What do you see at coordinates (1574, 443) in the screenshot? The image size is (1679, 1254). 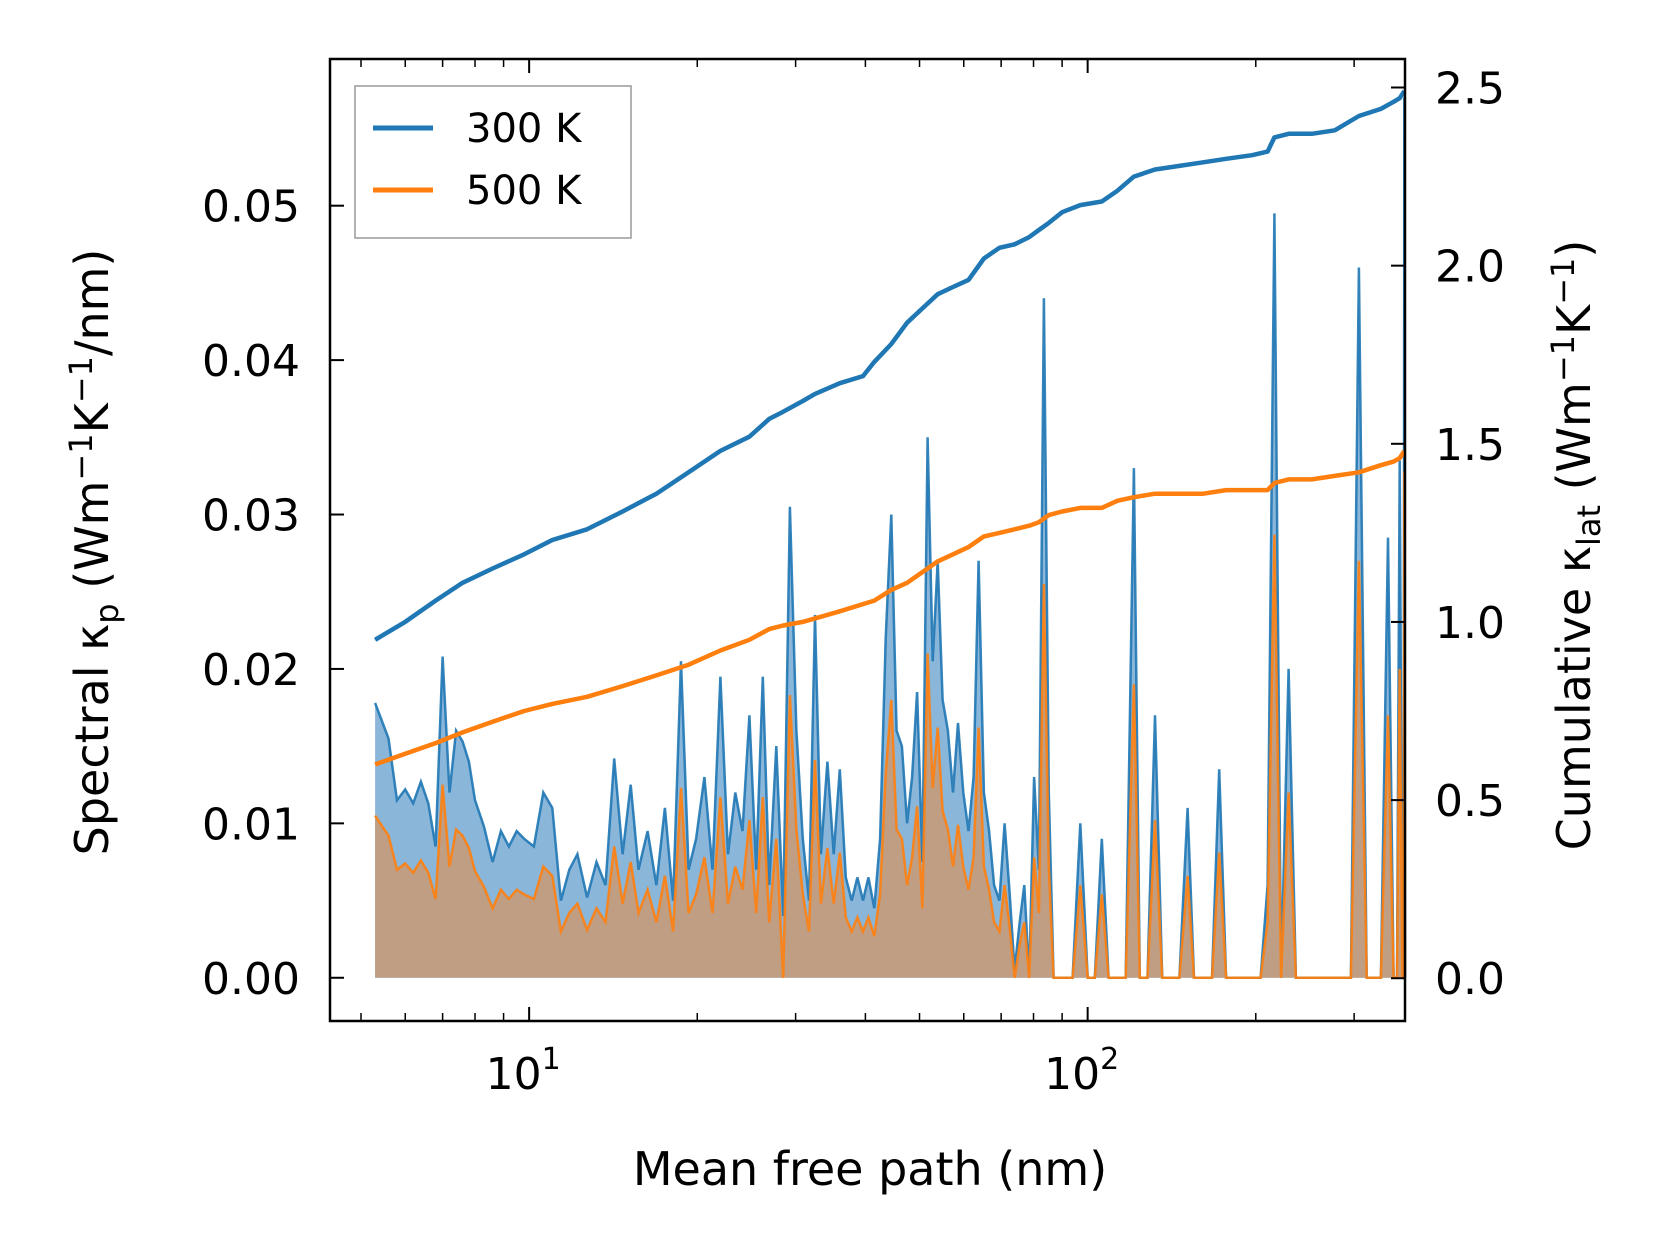 I see `y-right-title-units: (Wm` at bounding box center [1574, 443].